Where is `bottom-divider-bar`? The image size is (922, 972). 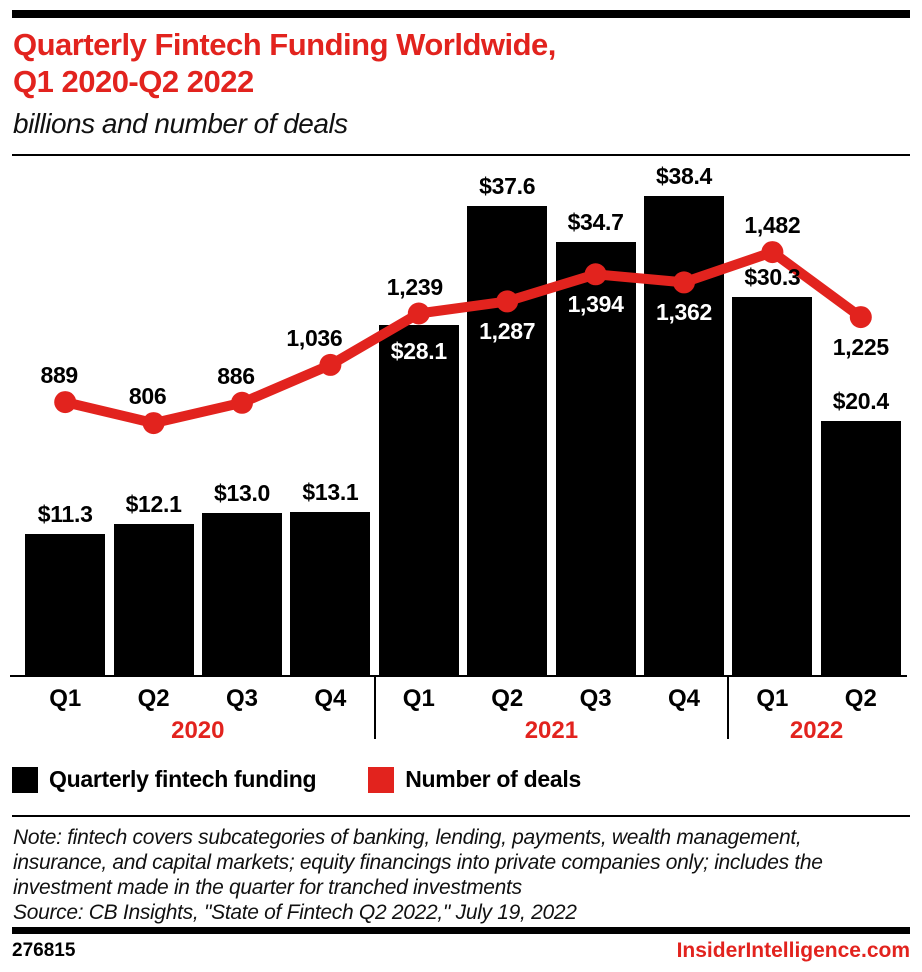 bottom-divider-bar is located at coordinates (461, 930).